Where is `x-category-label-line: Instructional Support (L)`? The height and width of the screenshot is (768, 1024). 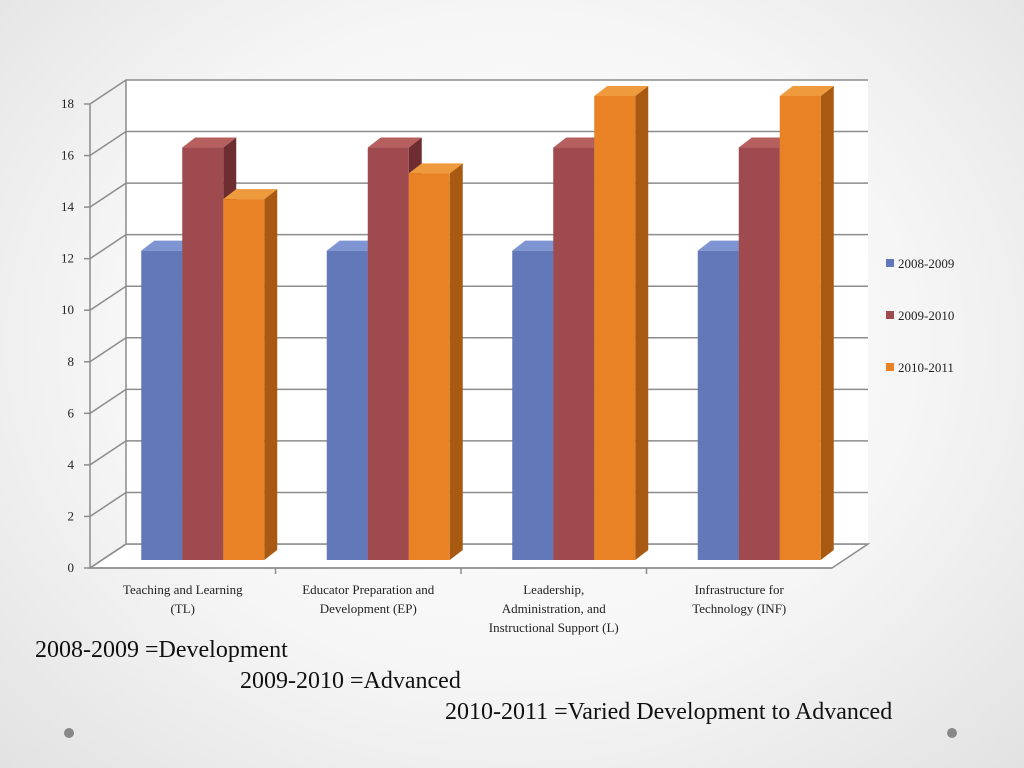
x-category-label-line: Instructional Support (L) is located at coordinates (554, 627).